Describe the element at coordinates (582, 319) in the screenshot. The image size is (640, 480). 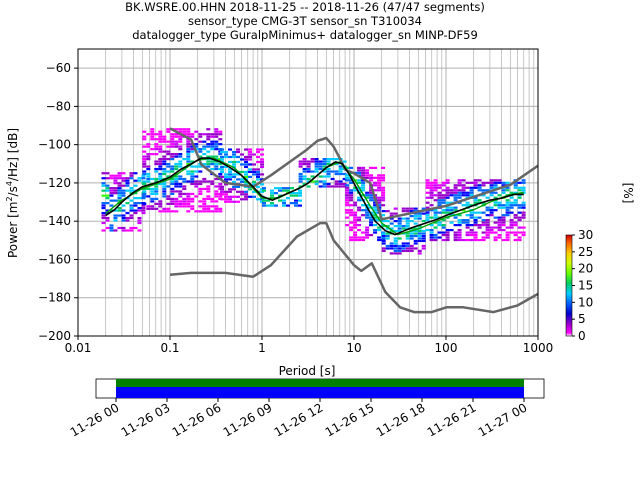
I see `colorbar-tick-label: 5` at that location.